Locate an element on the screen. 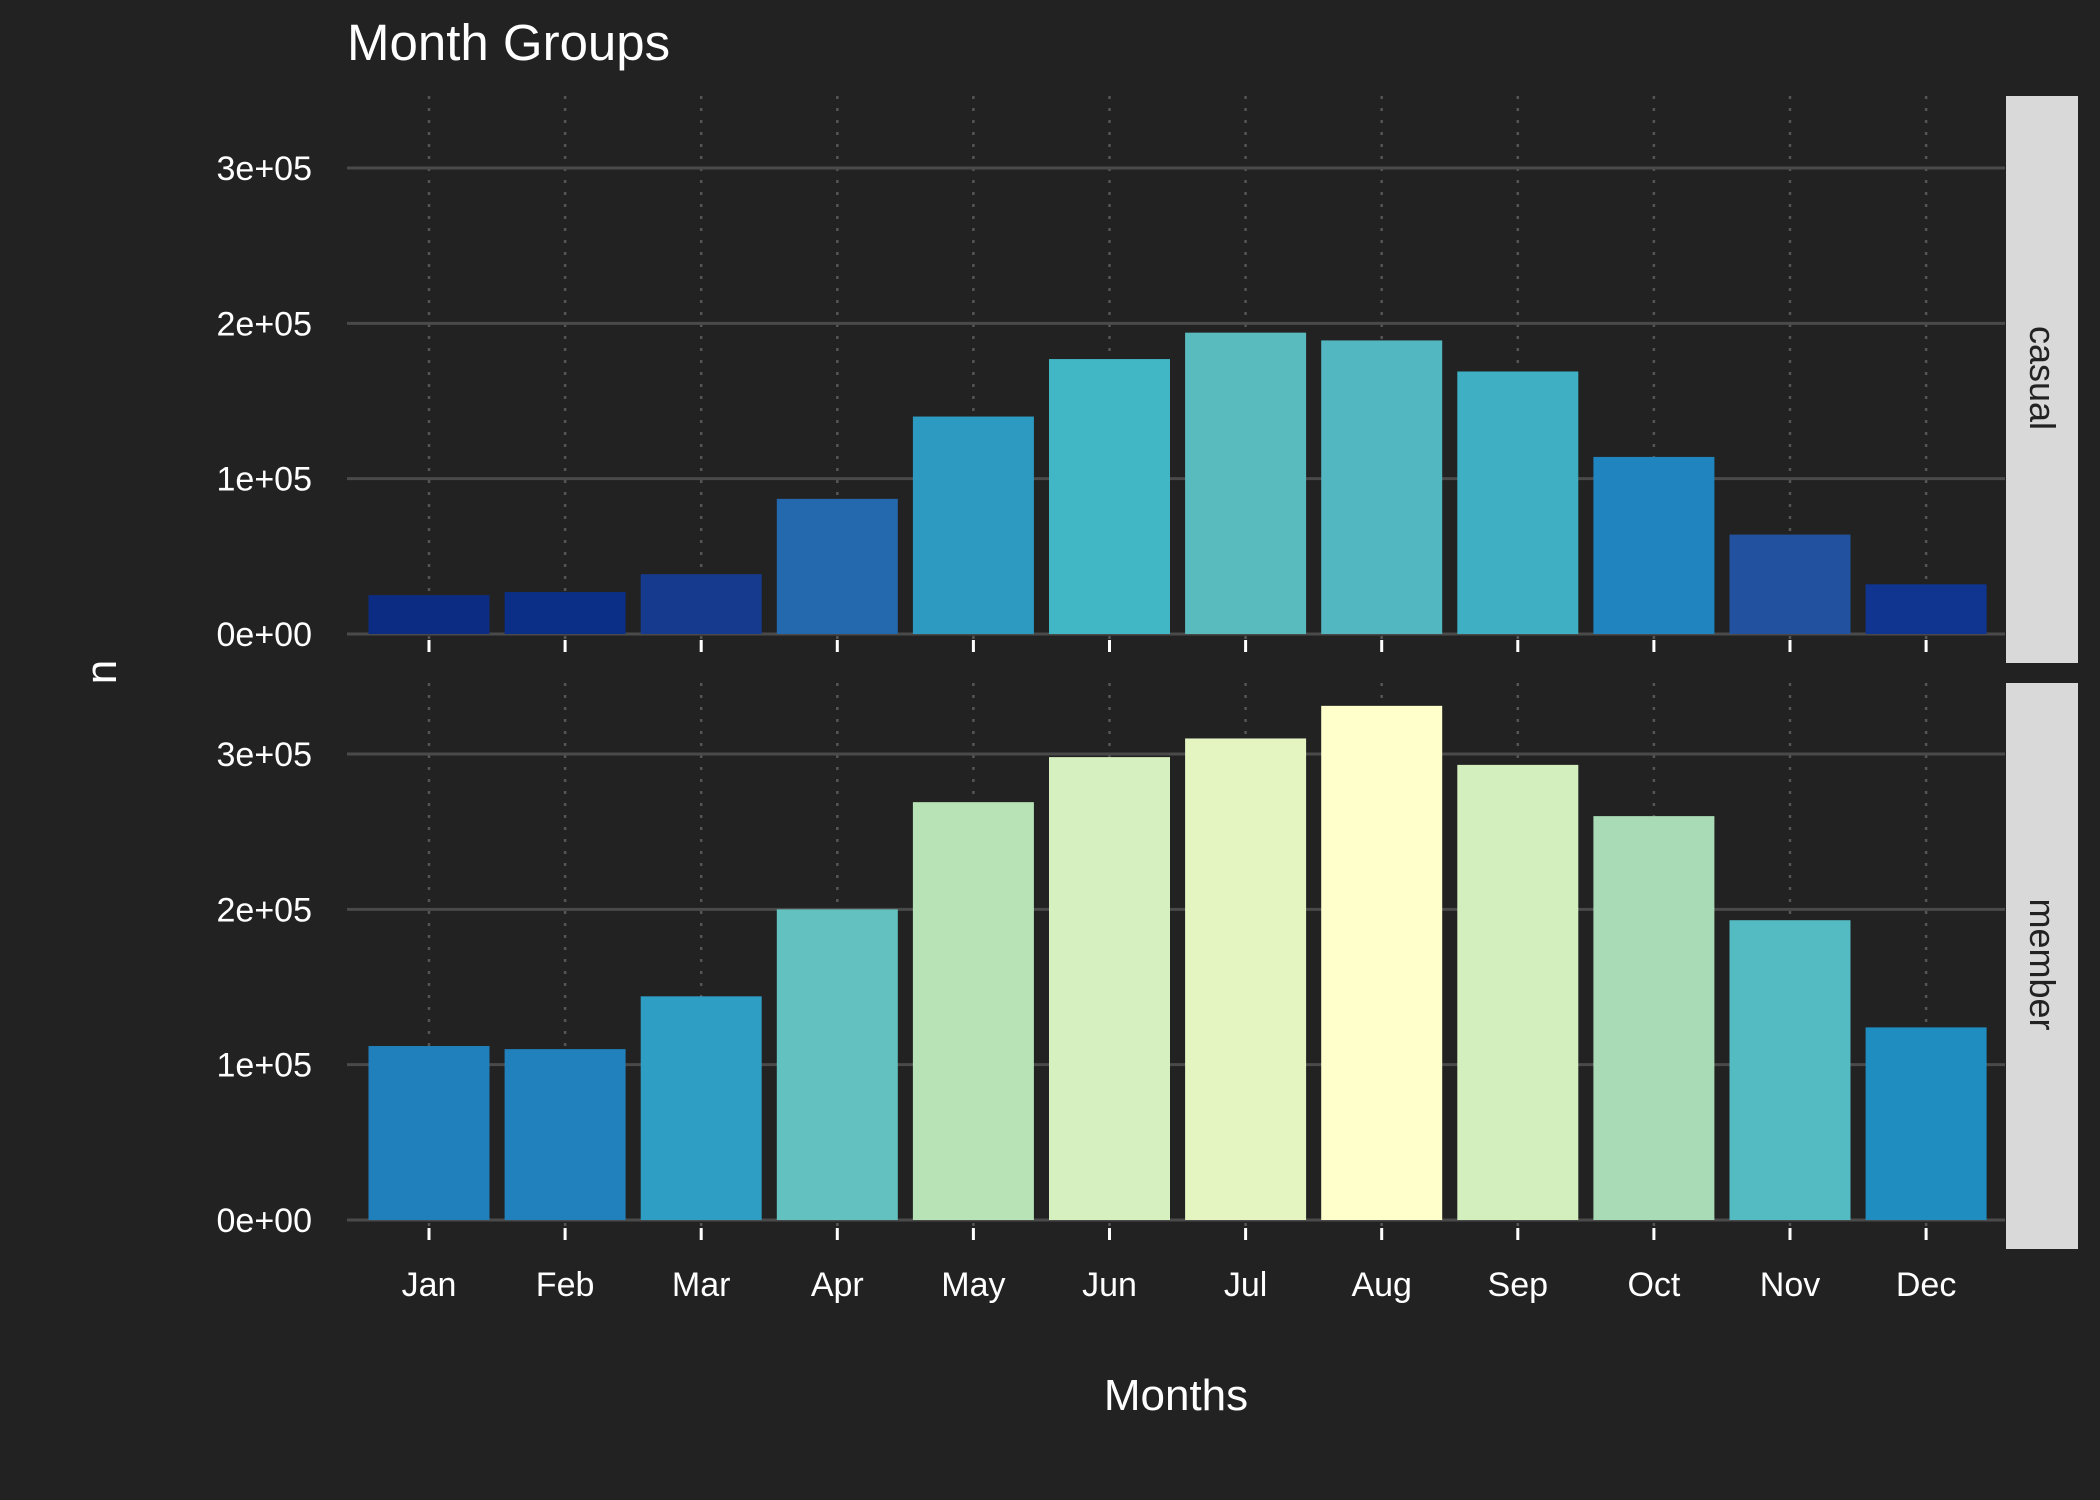 Image resolution: width=2100 pixels, height=1500 pixels. facet-strip-label: casual is located at coordinates (2042, 378).